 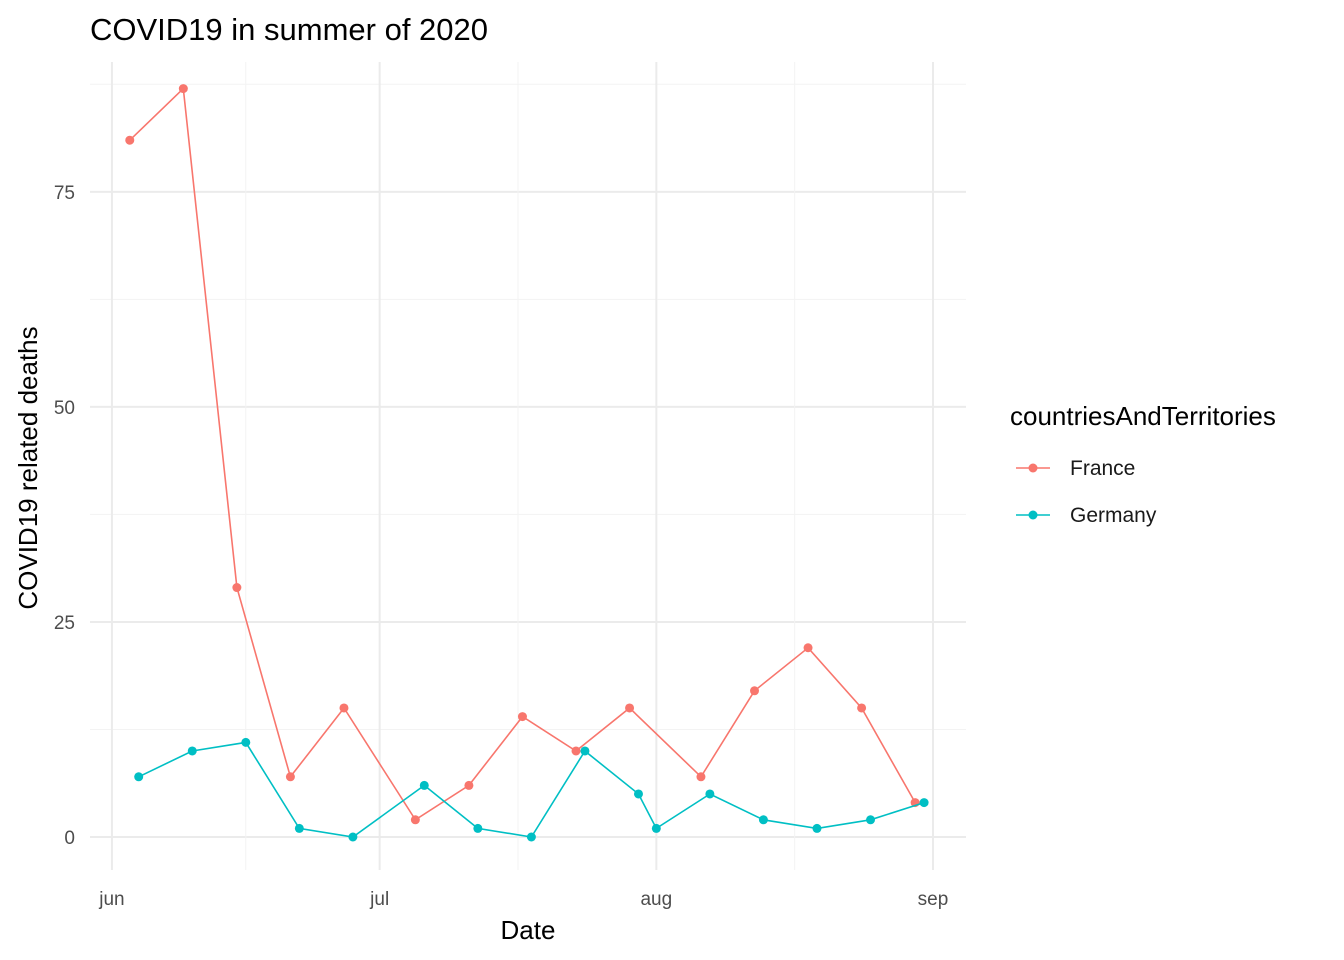 I want to click on y-tick-label: 50, so click(x=64, y=408).